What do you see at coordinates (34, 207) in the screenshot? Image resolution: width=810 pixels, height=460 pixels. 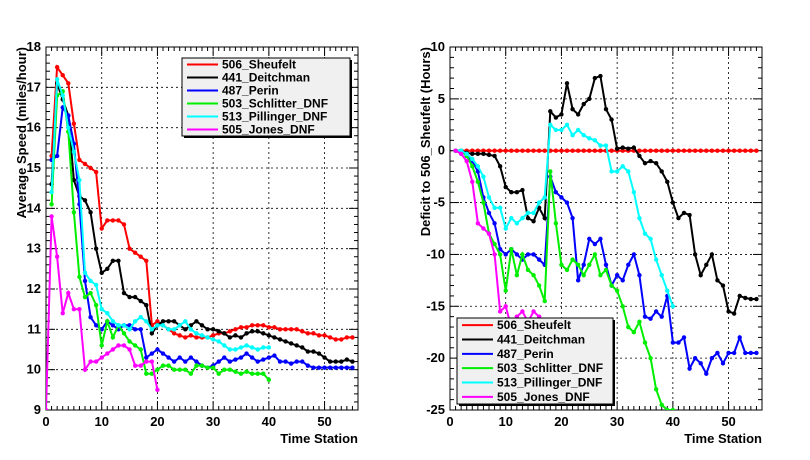 I see `speed-y-tick-label: 14` at bounding box center [34, 207].